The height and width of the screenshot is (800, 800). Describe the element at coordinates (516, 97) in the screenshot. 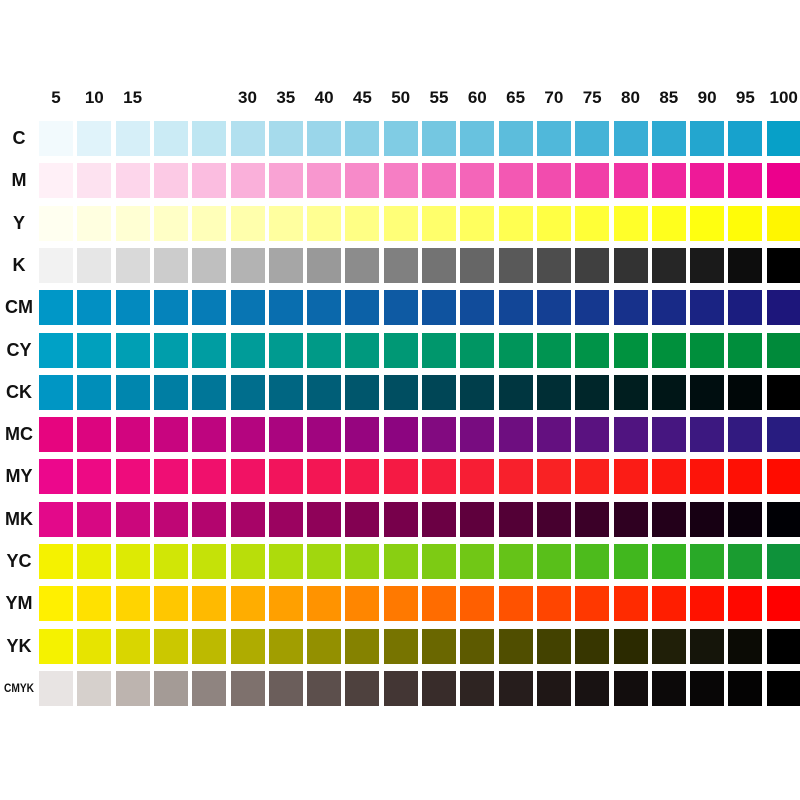

I see `column-label: 65` at that location.